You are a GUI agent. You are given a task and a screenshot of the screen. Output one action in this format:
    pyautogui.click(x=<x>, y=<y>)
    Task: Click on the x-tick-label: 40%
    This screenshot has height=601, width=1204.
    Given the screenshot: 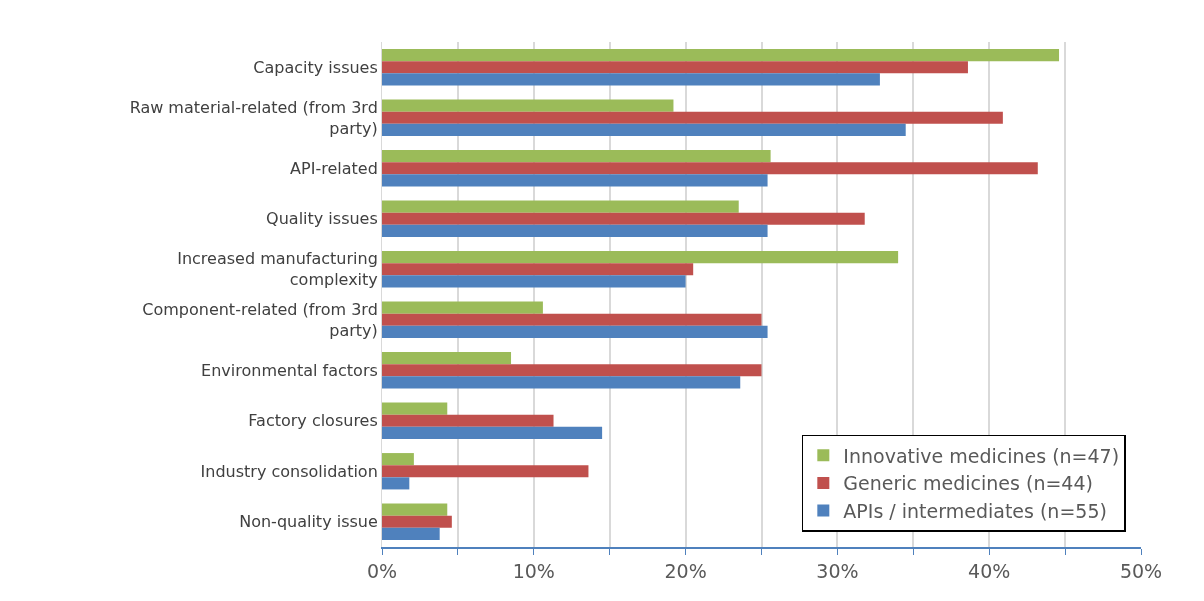 What is the action you would take?
    pyautogui.click(x=989, y=570)
    